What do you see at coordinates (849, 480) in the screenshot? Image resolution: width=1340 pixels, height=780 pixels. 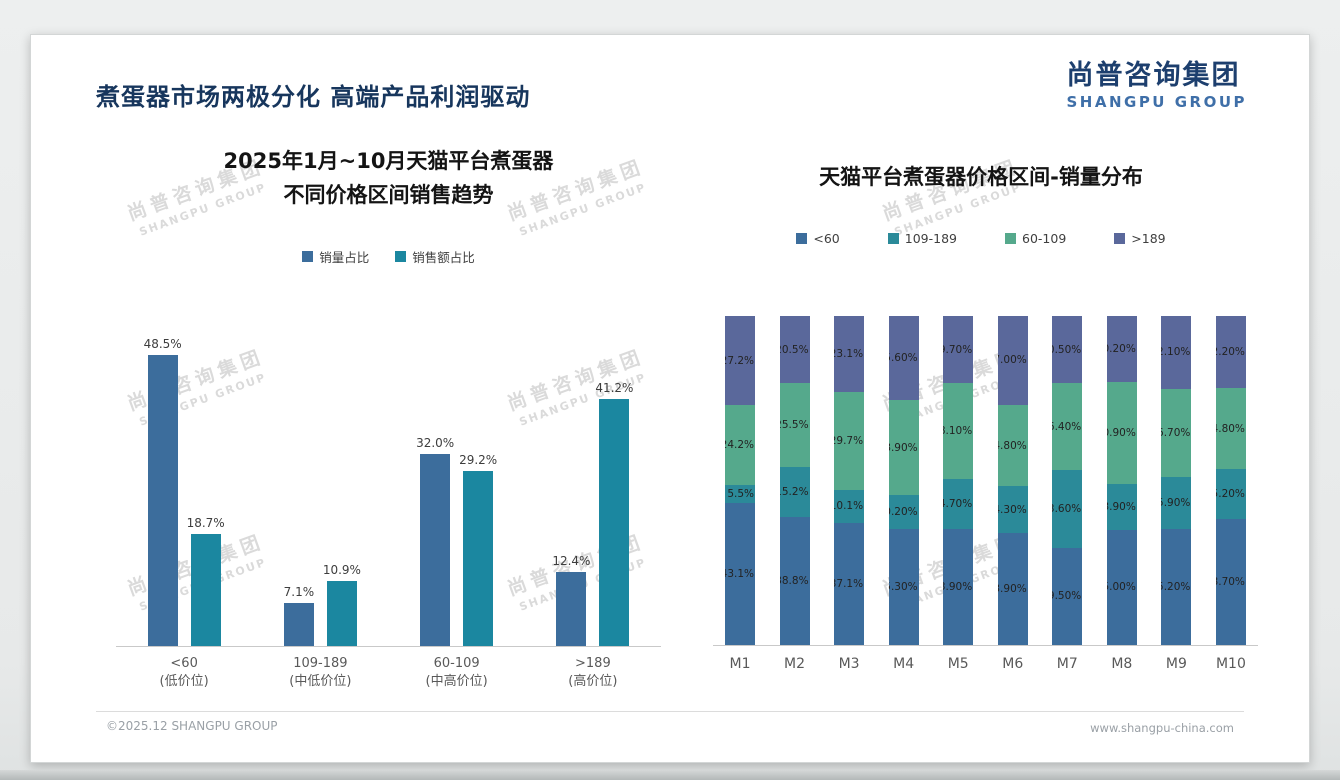 I see `stacked-bar: 23.1% 29.7% 10.1% 37.1%` at bounding box center [849, 480].